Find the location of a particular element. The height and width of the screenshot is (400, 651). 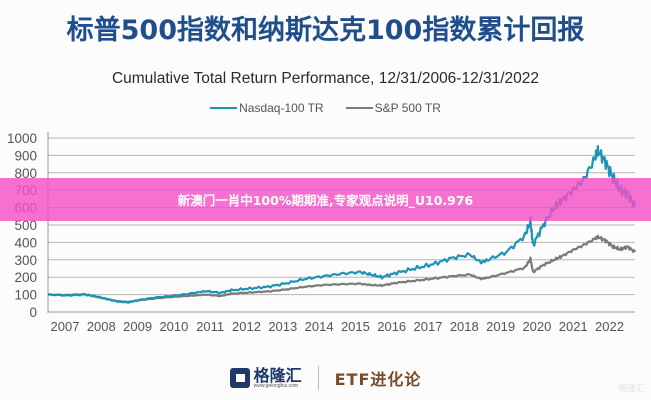

legend-item-sp500: S&P 500 TR is located at coordinates (393, 108).